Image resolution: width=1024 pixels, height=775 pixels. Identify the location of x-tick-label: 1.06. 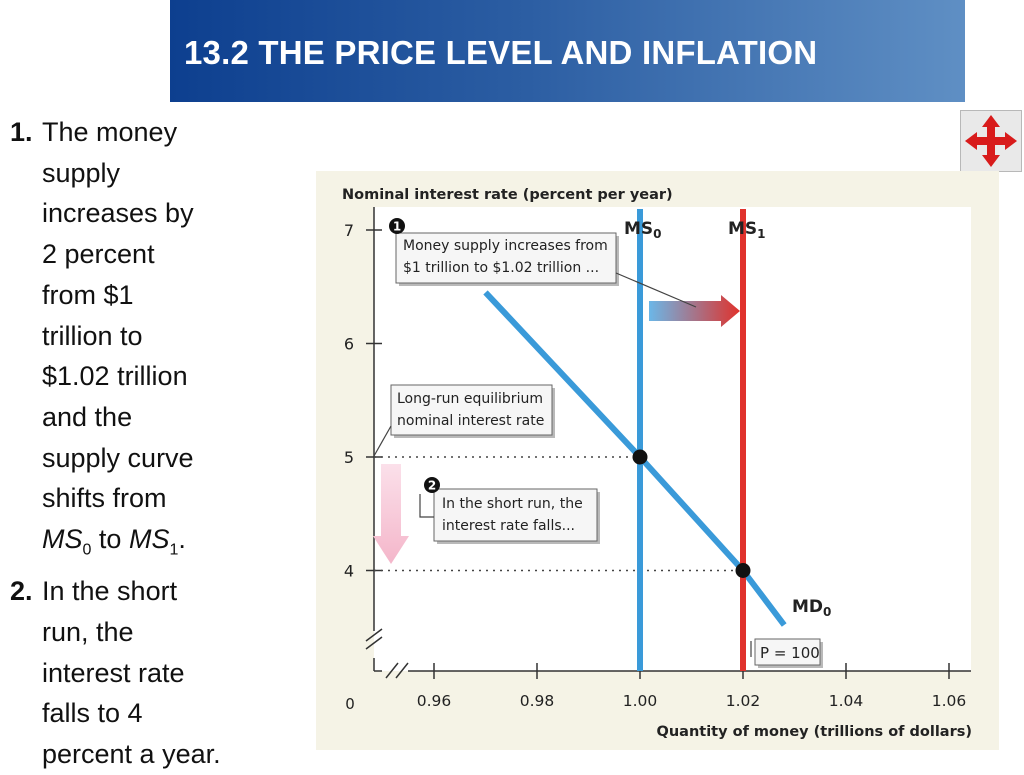
(949, 701).